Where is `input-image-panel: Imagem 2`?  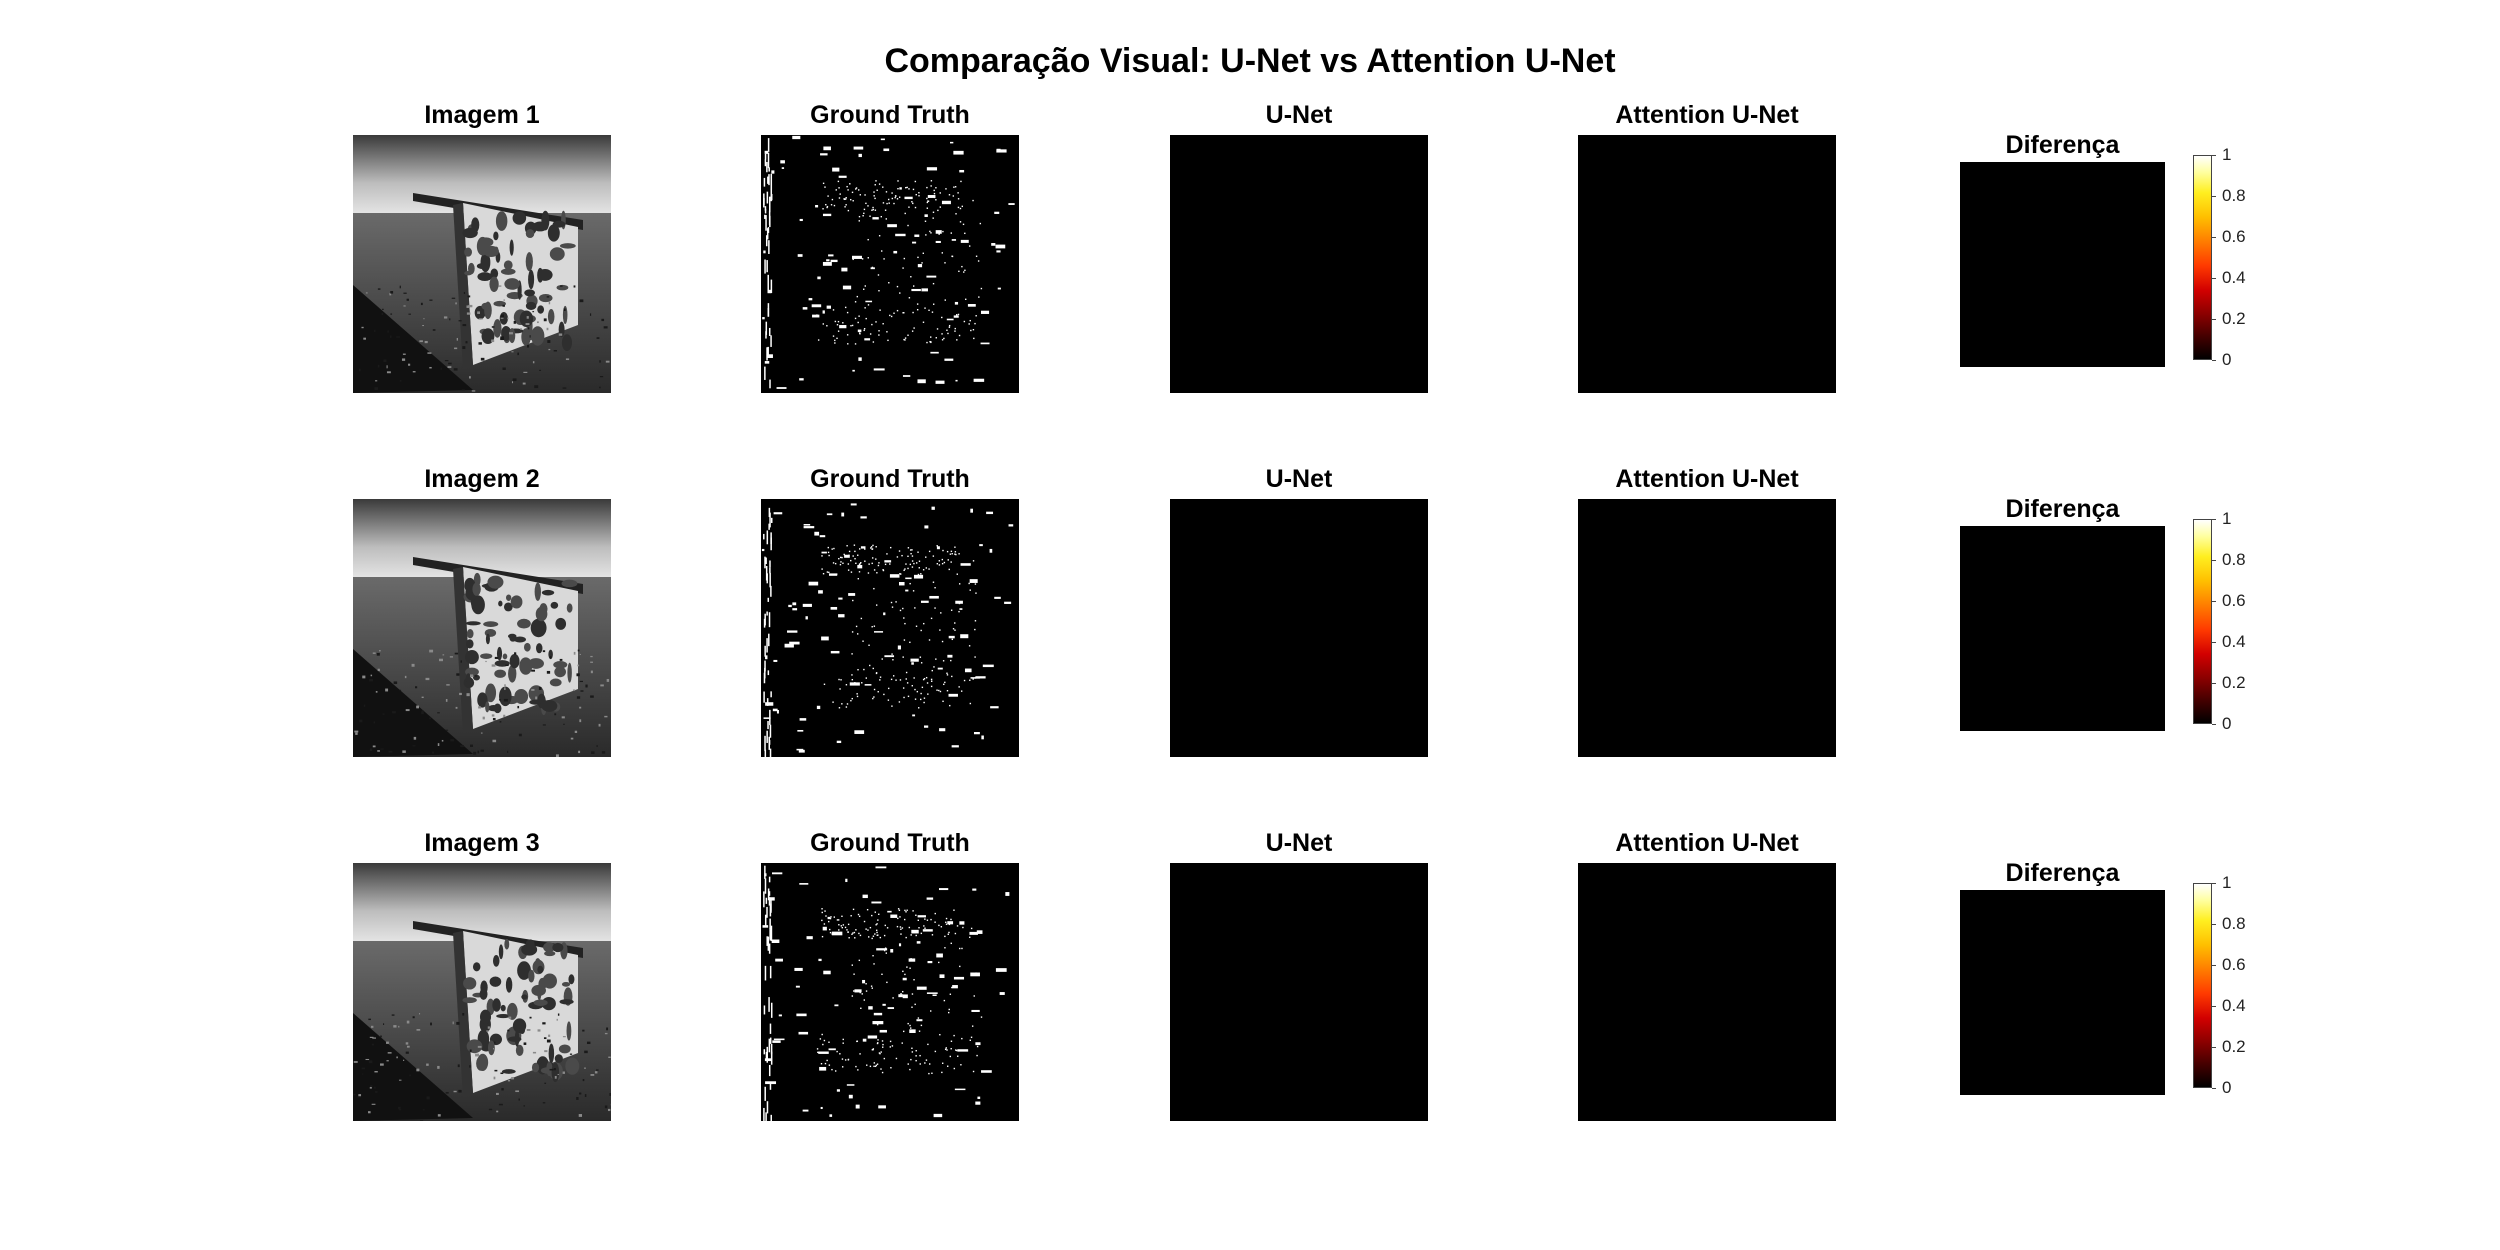 input-image-panel: Imagem 2 is located at coordinates (482, 611).